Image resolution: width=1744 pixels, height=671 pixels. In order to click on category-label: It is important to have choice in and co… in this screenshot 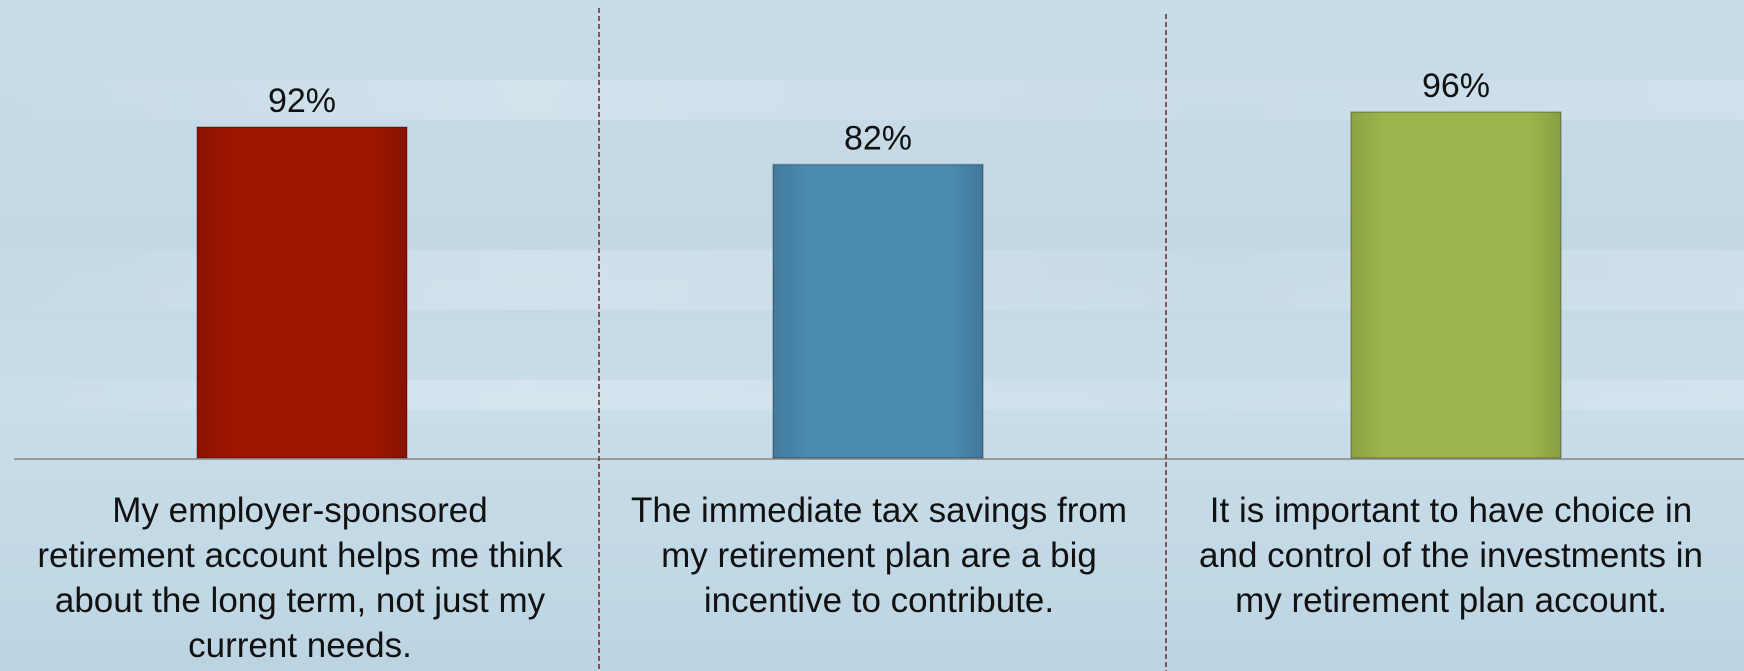, I will do `click(1451, 555)`.